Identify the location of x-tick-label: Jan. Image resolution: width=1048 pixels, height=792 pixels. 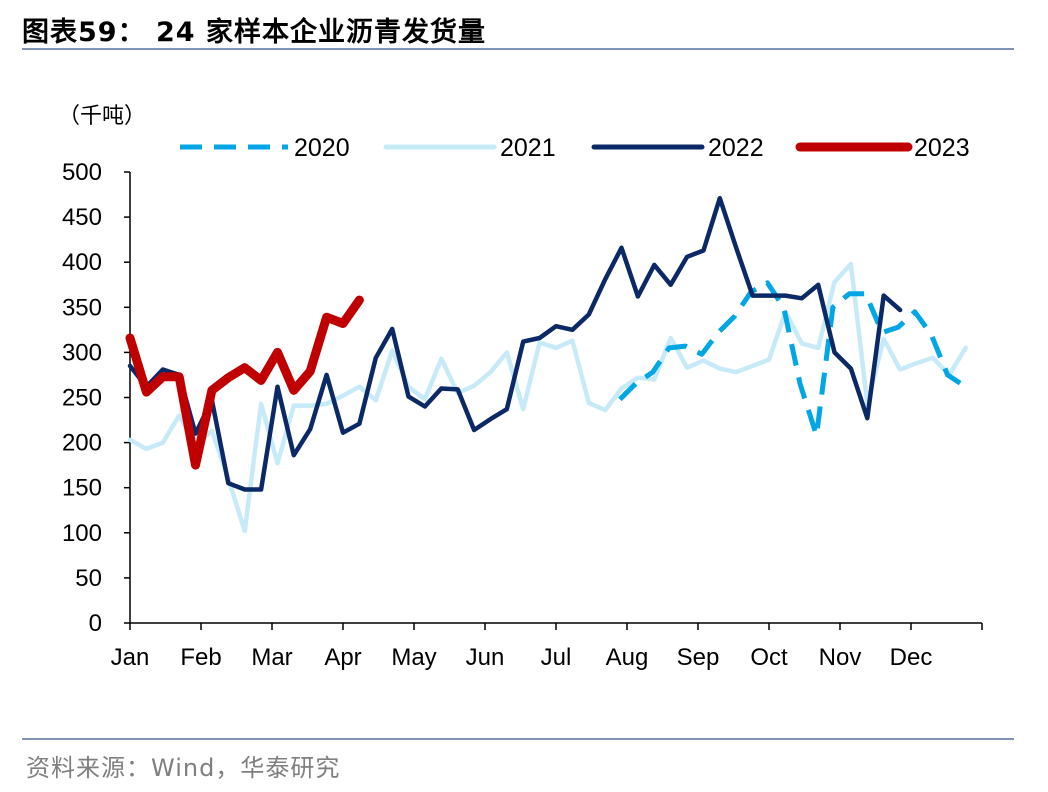
(130, 657).